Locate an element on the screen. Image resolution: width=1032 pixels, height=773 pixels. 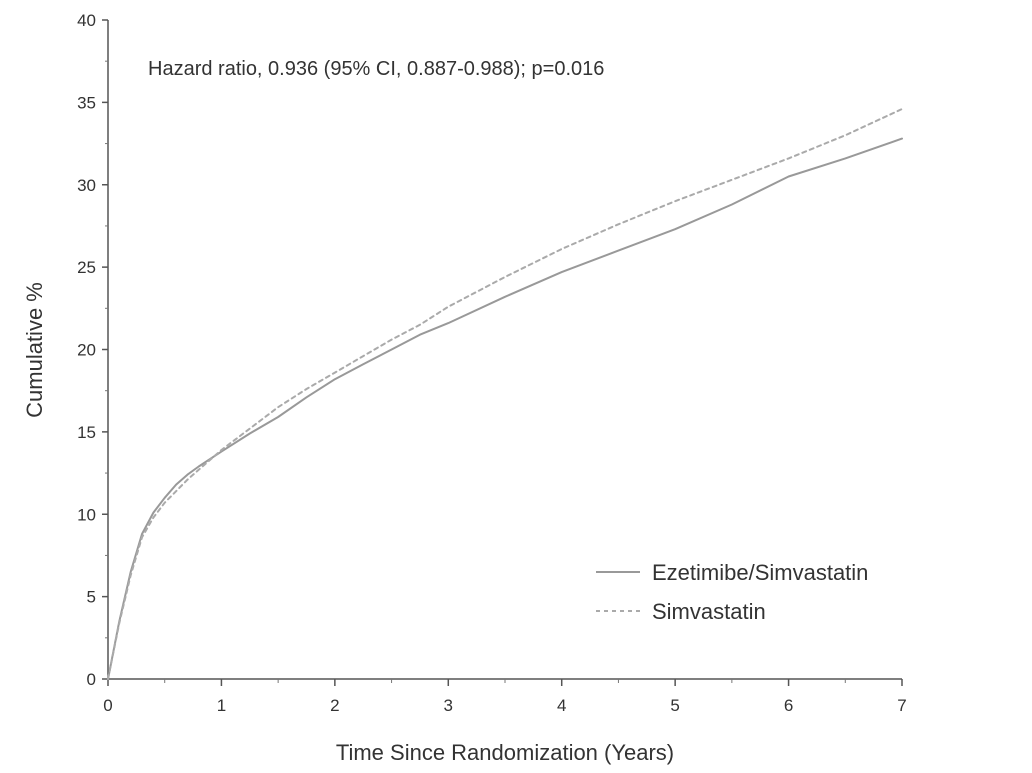
y-tick-label: 10 is located at coordinates (86, 514).